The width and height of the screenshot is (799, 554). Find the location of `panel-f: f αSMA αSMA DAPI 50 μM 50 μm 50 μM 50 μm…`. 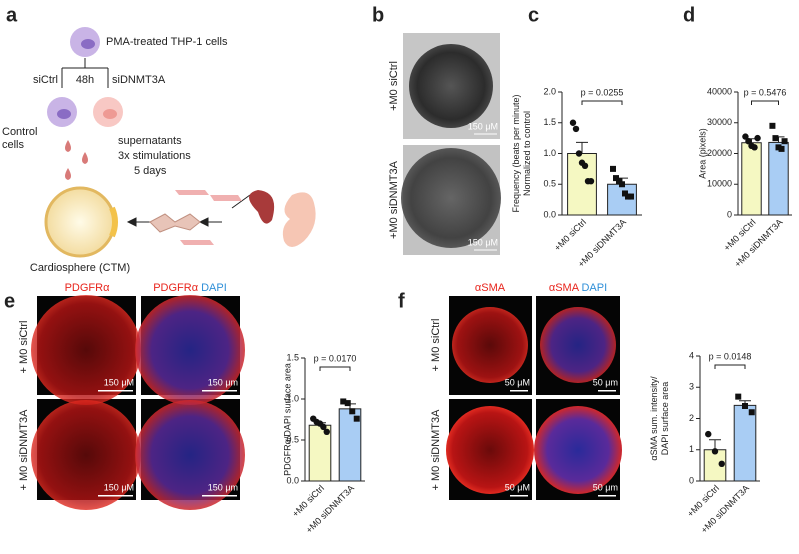

panel-f: f αSMA αSMA DAPI 50 μM 50 μm 50 μM 50 μm… is located at coordinates (510, 391).